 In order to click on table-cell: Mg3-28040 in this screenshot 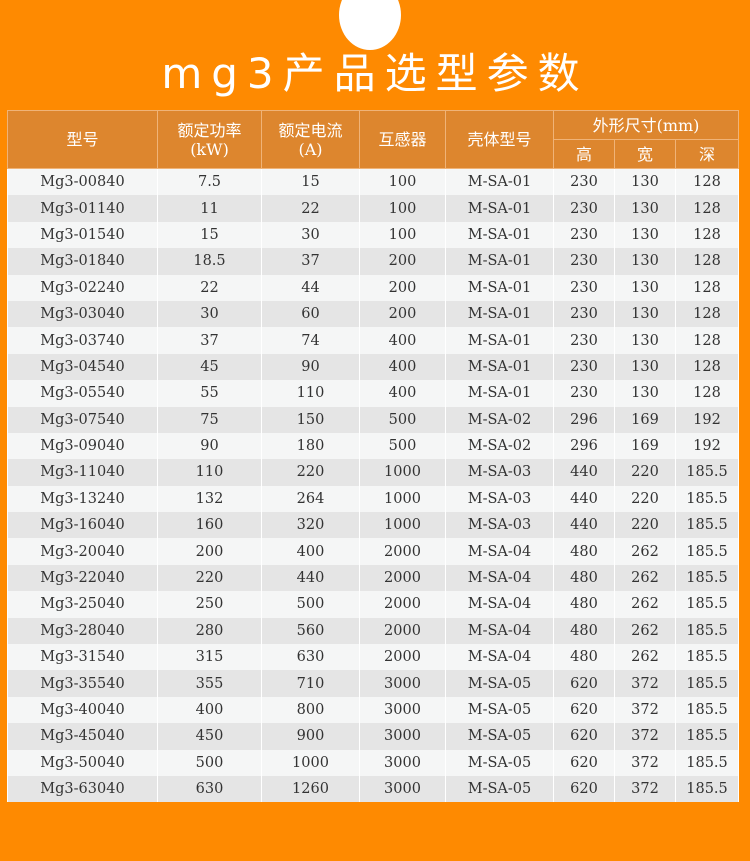, I will do `click(82, 631)`.